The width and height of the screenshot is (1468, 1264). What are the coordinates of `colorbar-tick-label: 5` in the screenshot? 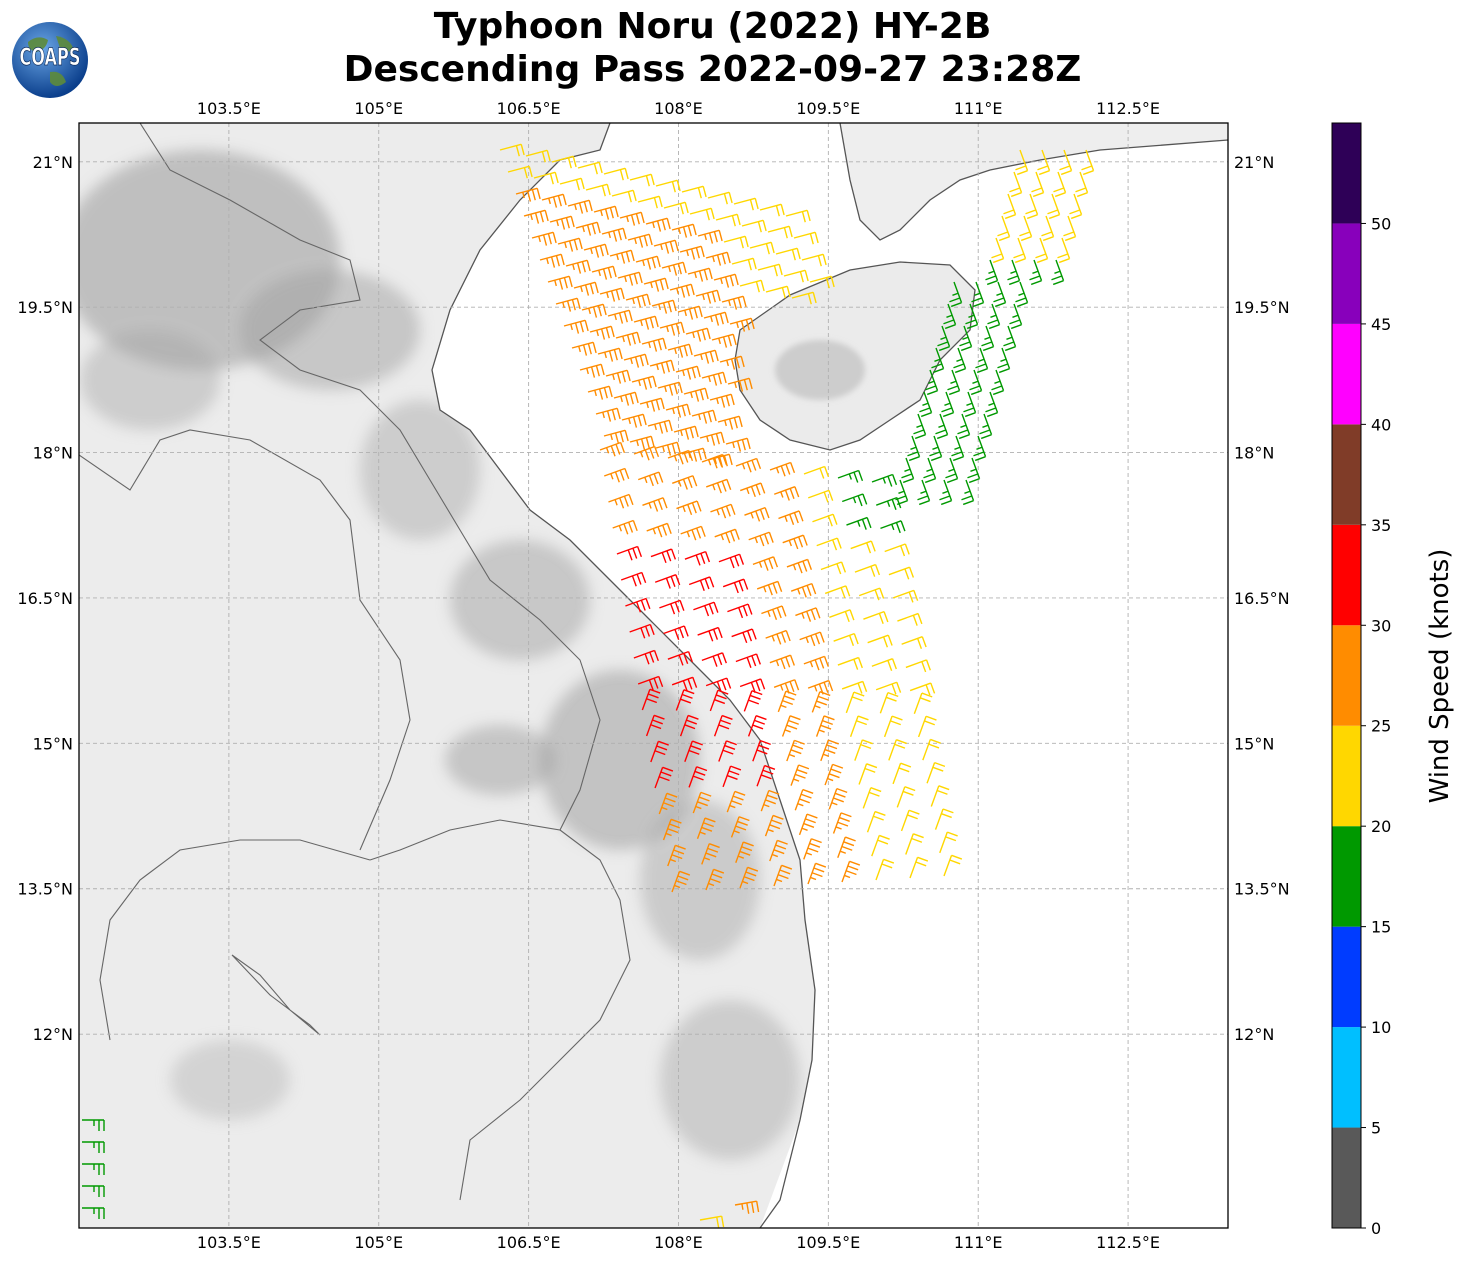 It's located at (1376, 1128).